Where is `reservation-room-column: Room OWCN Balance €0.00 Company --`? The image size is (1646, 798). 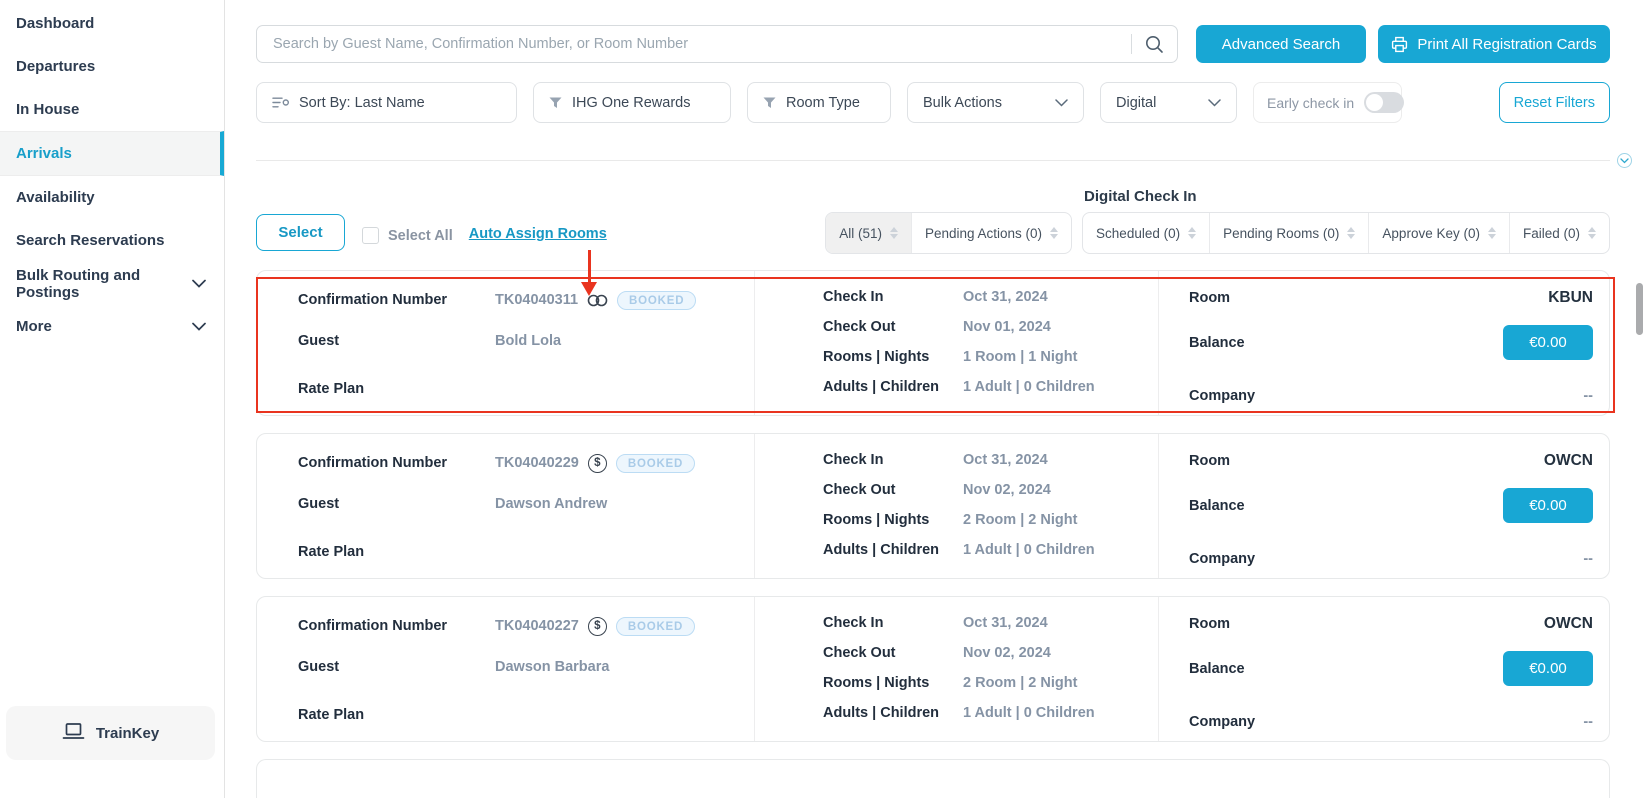
reservation-room-column: Room OWCN Balance €0.00 Company -- is located at coordinates (1383, 669).